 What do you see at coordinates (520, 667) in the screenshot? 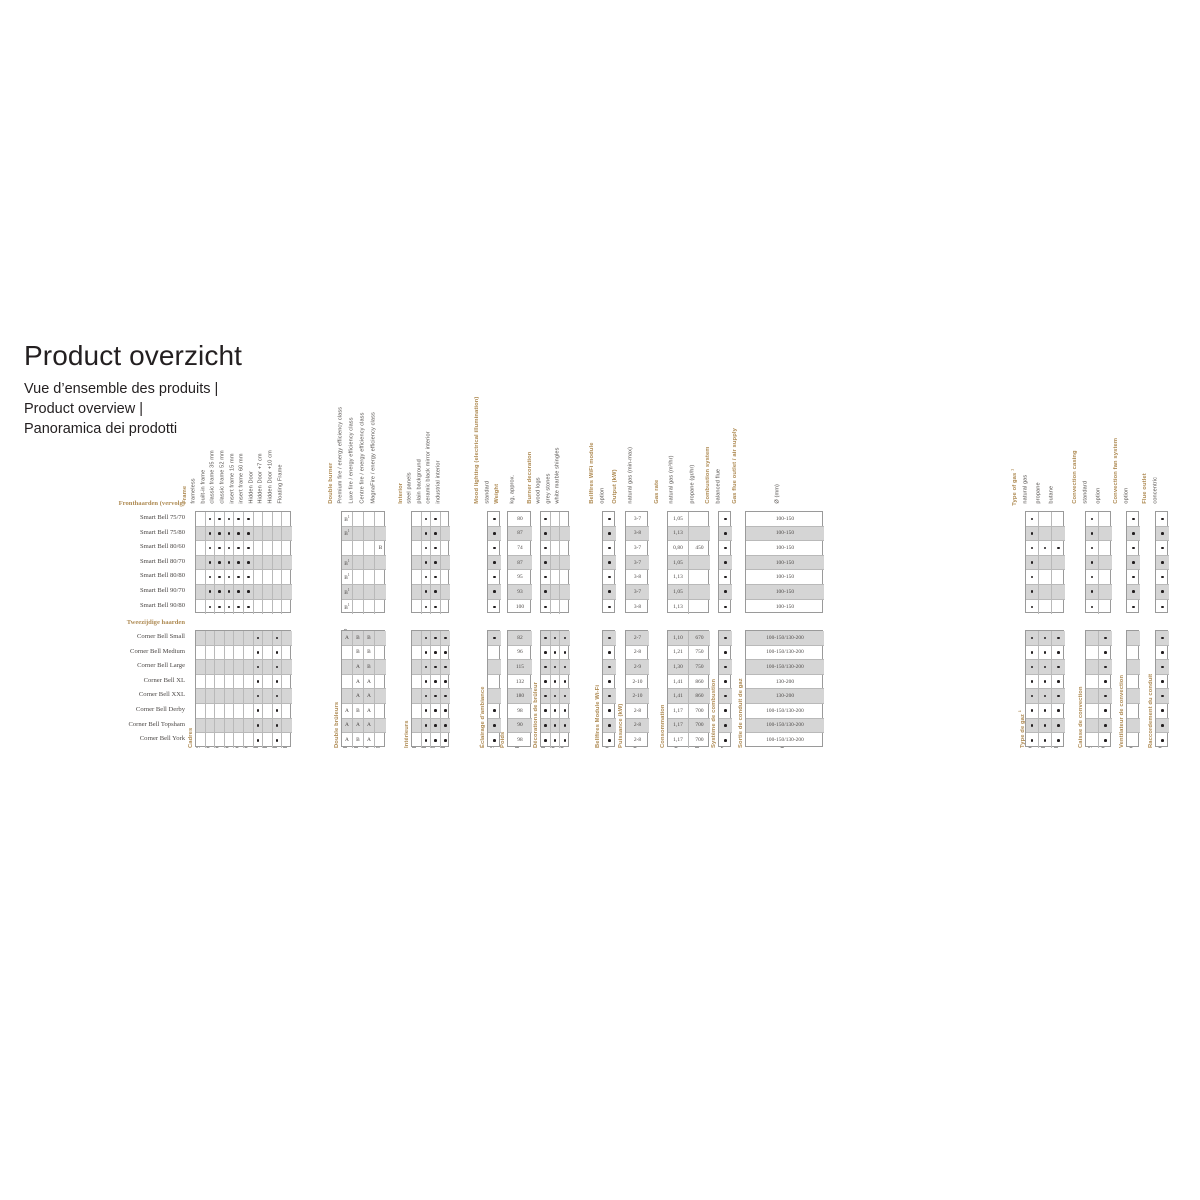
I see `cell: 115` at bounding box center [520, 667].